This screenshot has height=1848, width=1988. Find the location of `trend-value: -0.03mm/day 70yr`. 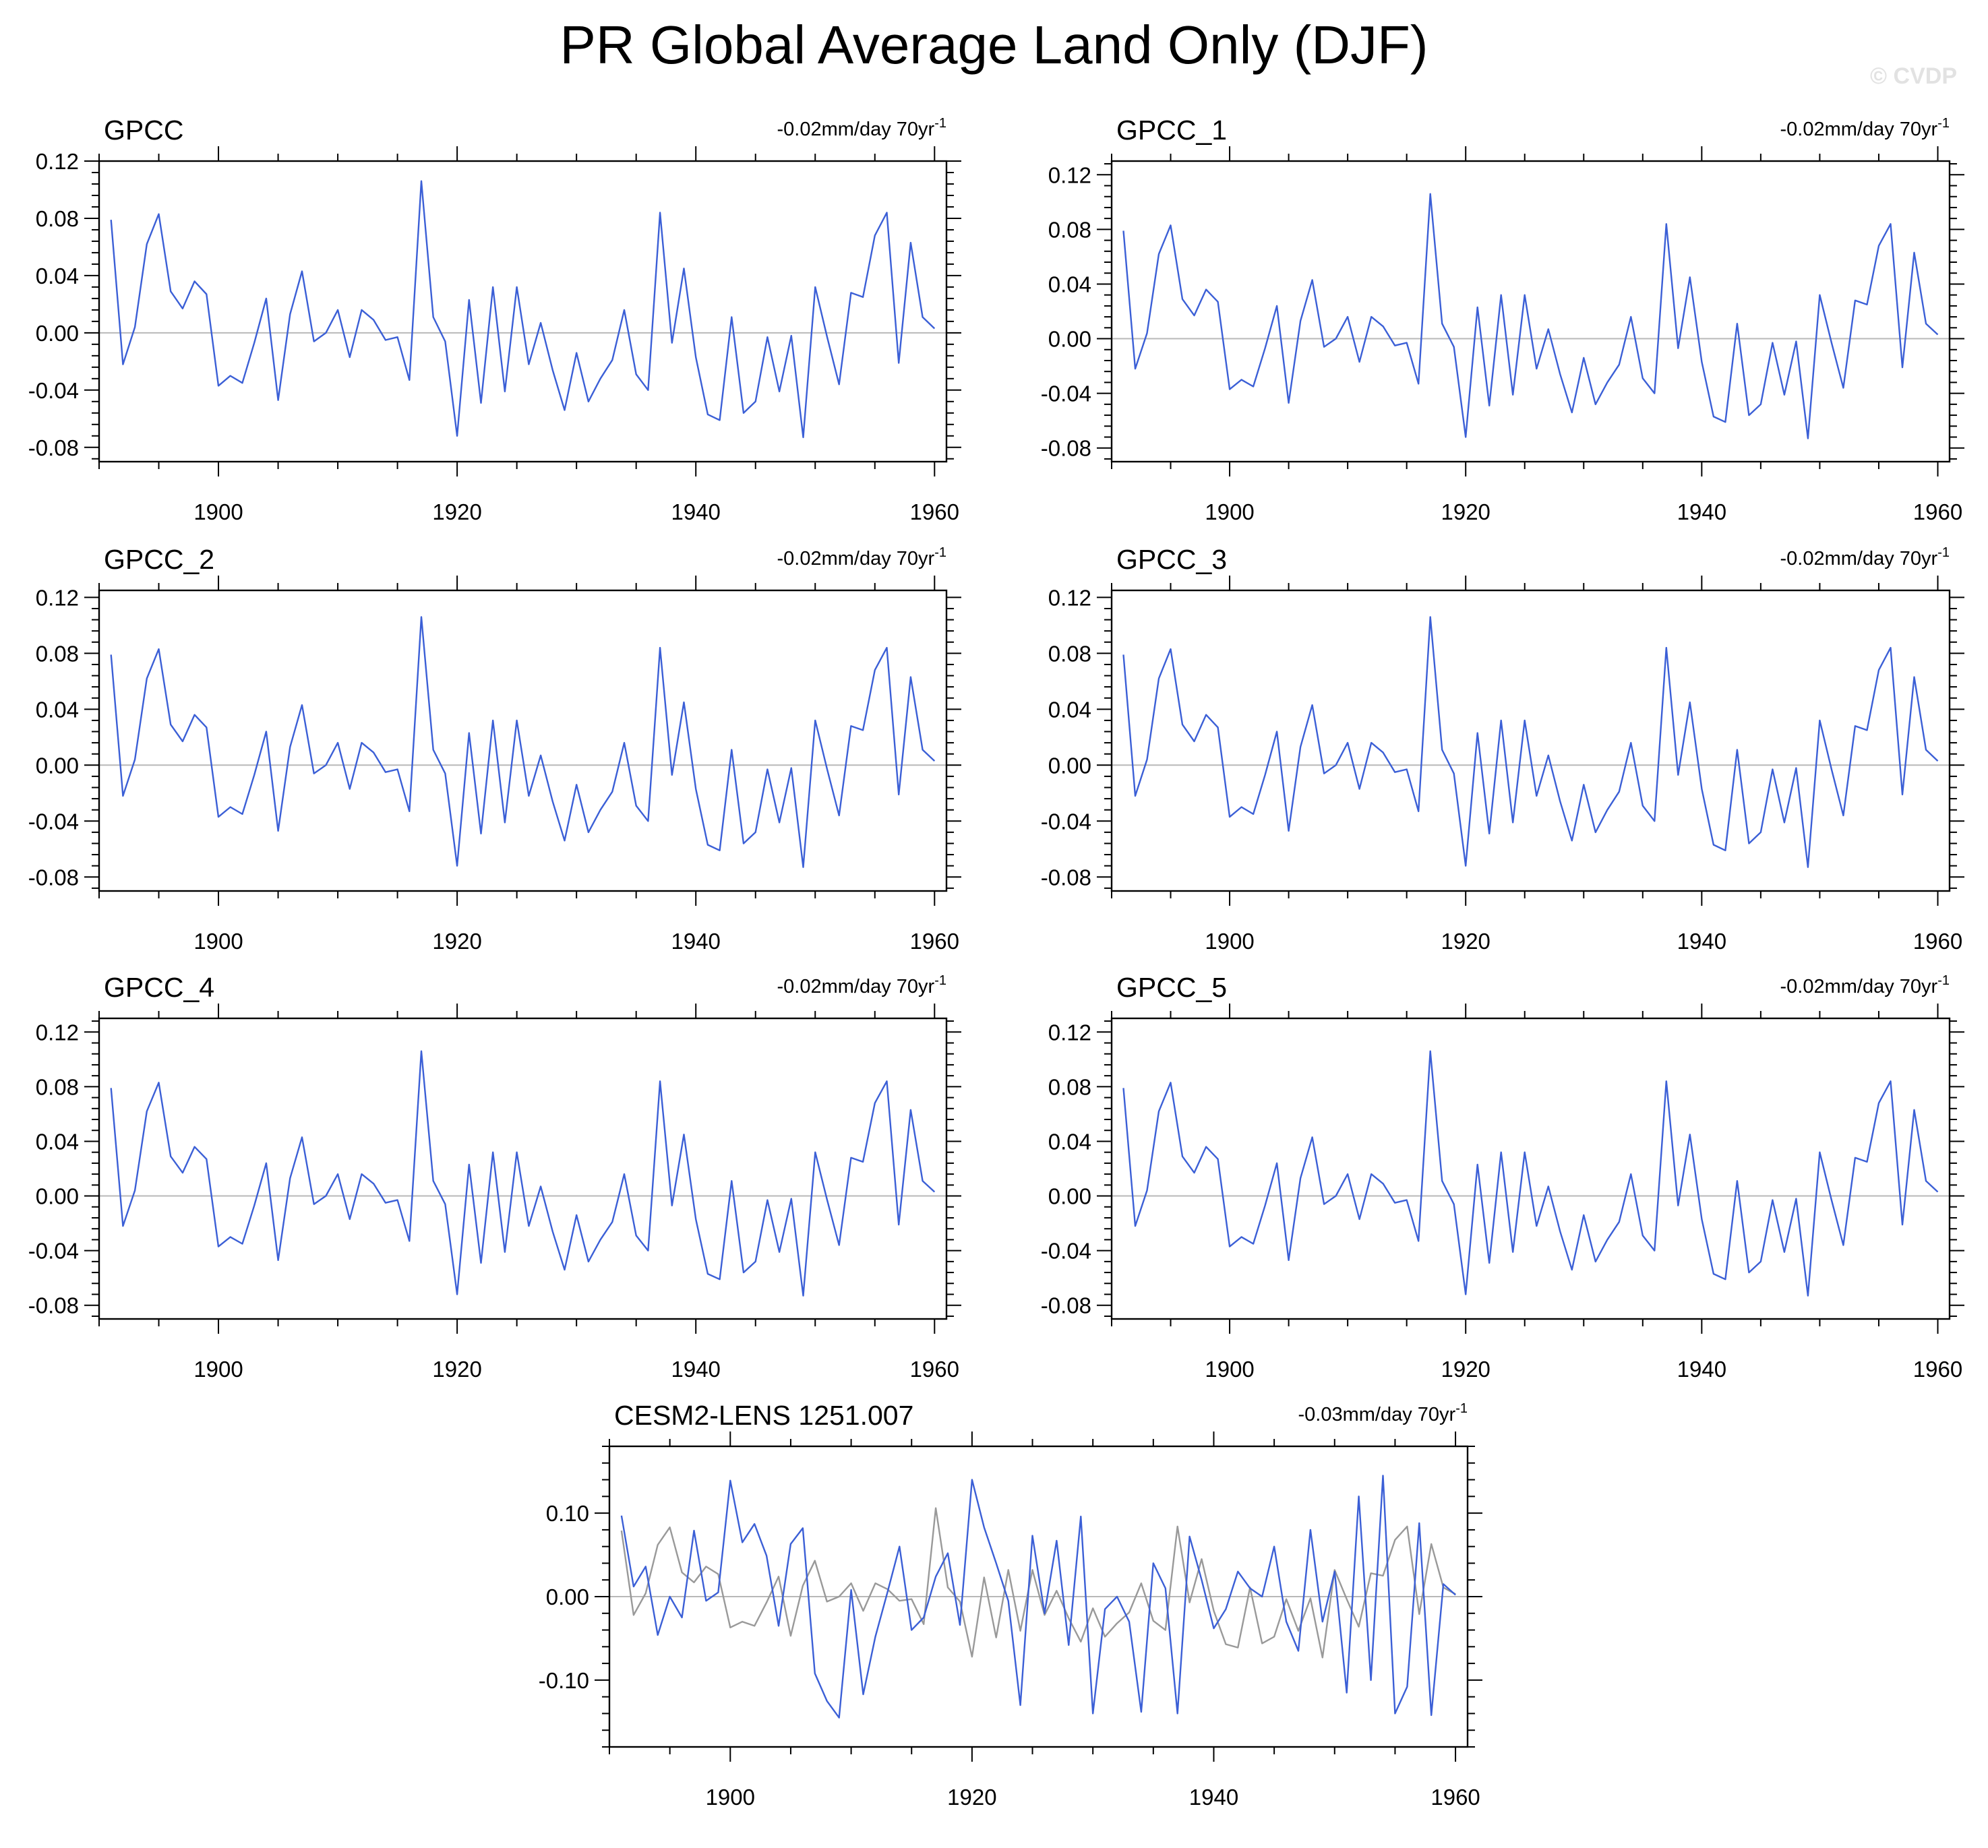

trend-value: -0.03mm/day 70yr is located at coordinates (1377, 1415).